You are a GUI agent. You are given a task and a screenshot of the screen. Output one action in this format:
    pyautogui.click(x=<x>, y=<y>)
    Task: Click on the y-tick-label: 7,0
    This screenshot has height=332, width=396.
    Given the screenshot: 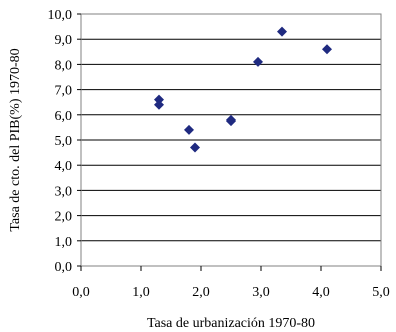 What is the action you would take?
    pyautogui.click(x=64, y=91)
    